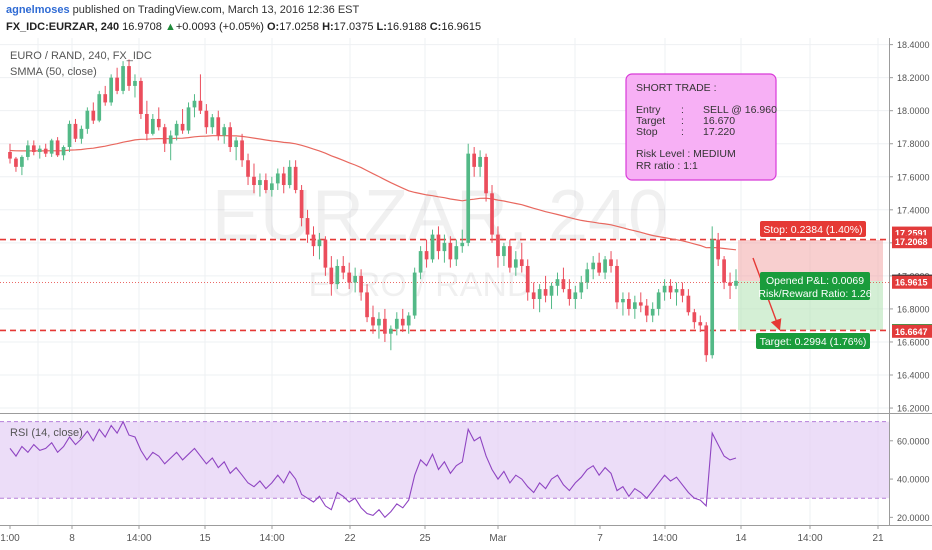 This screenshot has width=932, height=550. What do you see at coordinates (63, 27) in the screenshot?
I see `symbol-label: FX_IDC:EURZAR, 240` at bounding box center [63, 27].